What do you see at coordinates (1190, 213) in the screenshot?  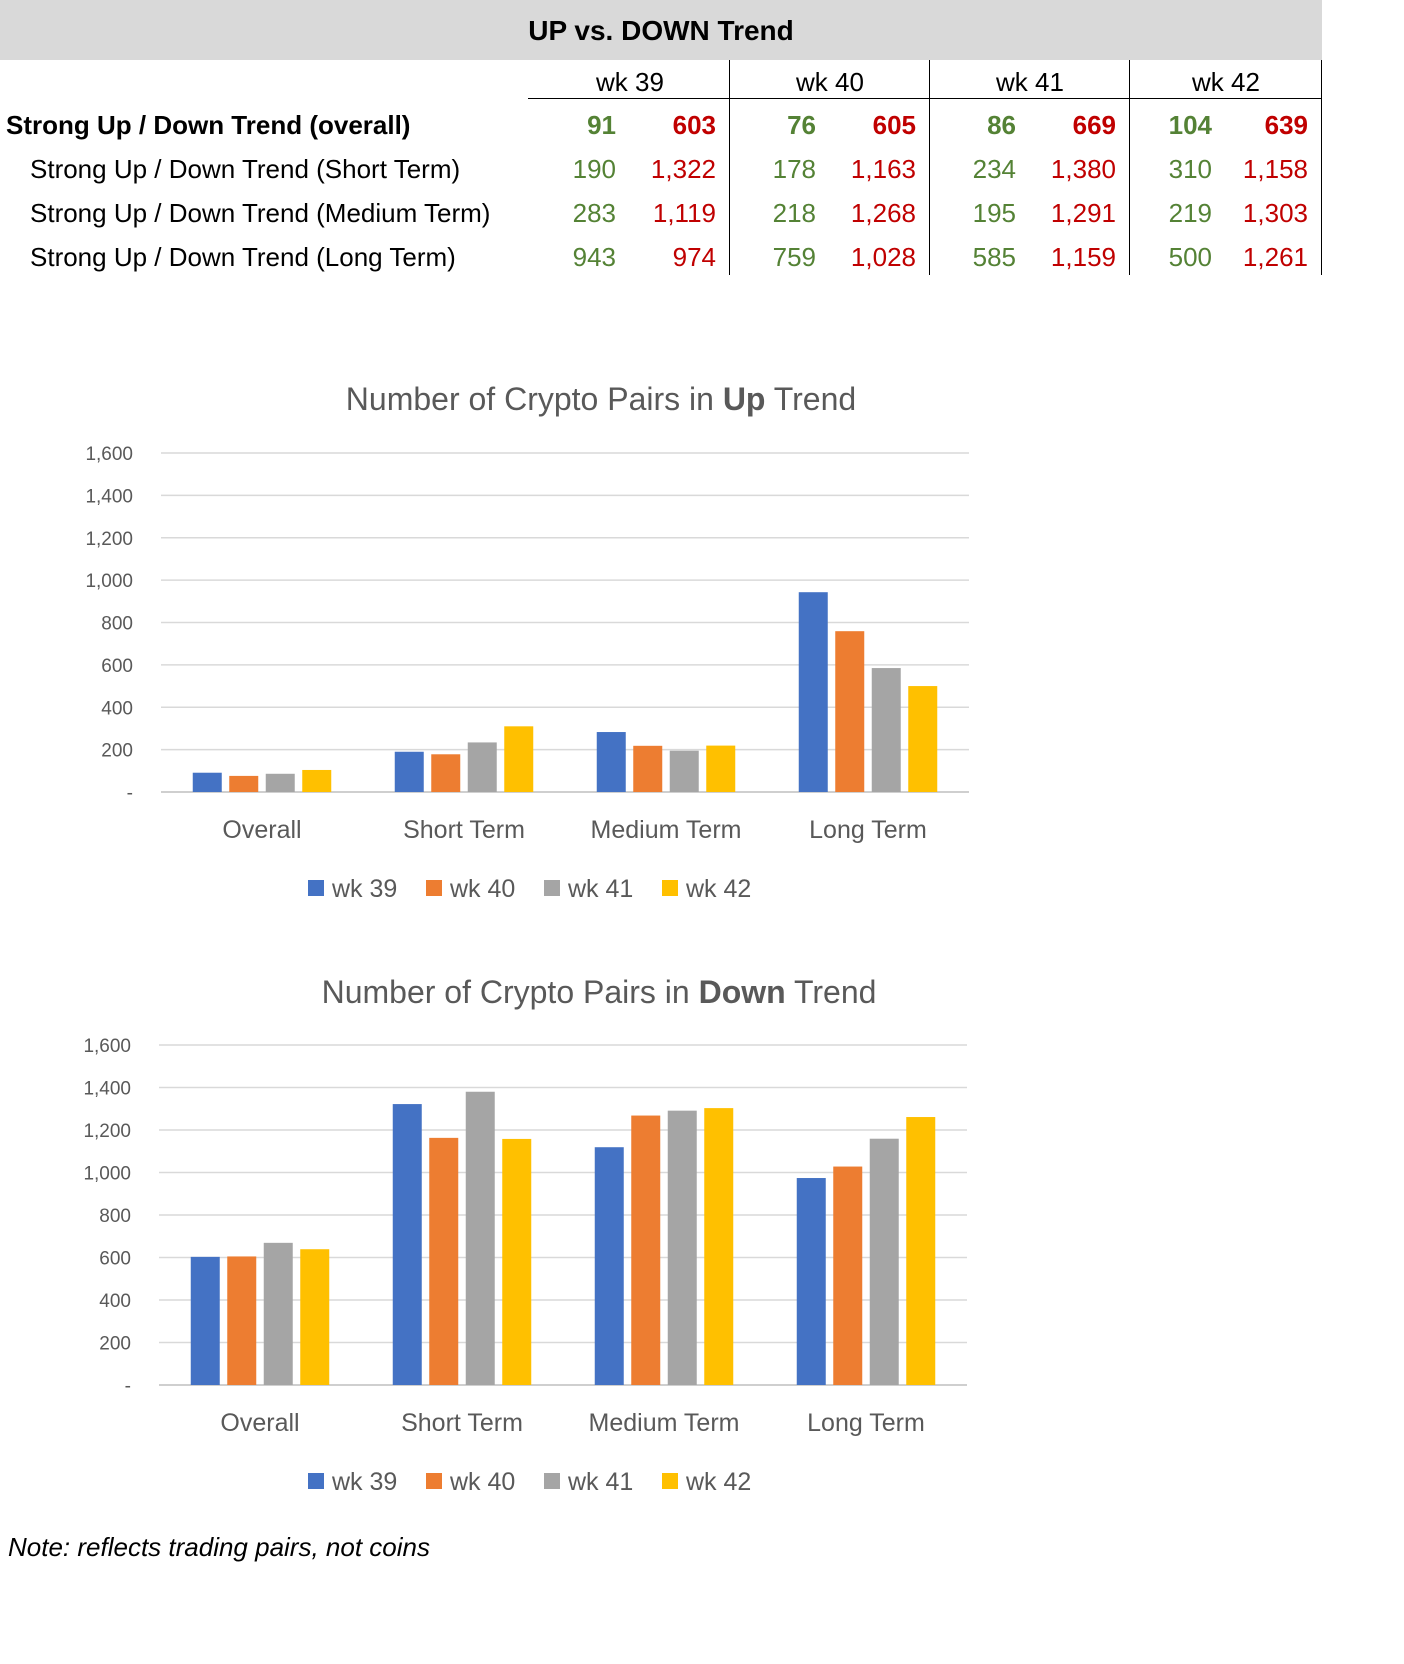 I see `up-count-cell: 219` at bounding box center [1190, 213].